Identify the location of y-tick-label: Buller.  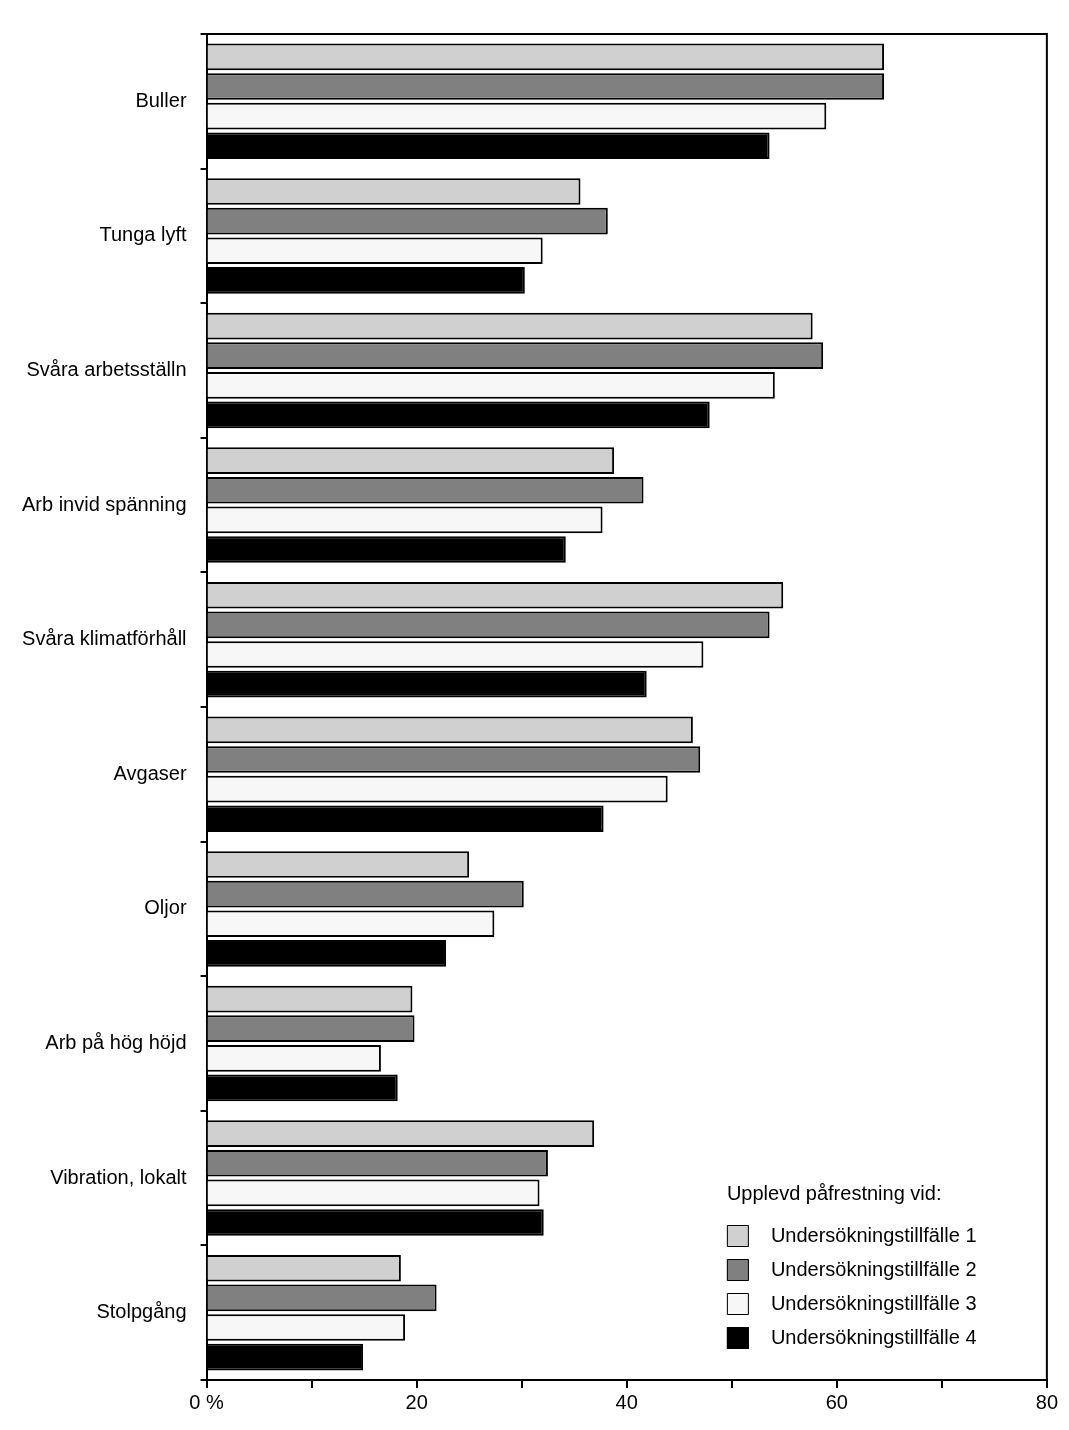
(161, 99).